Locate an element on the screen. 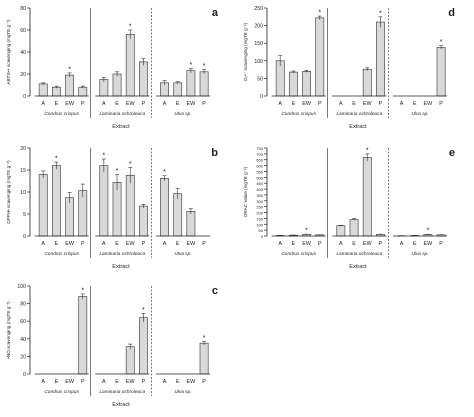 This screenshot has height=417, width=474. y-axis-label: ABTS•+ scavenging (mgTE g⁻¹) is located at coordinates (8, 52).